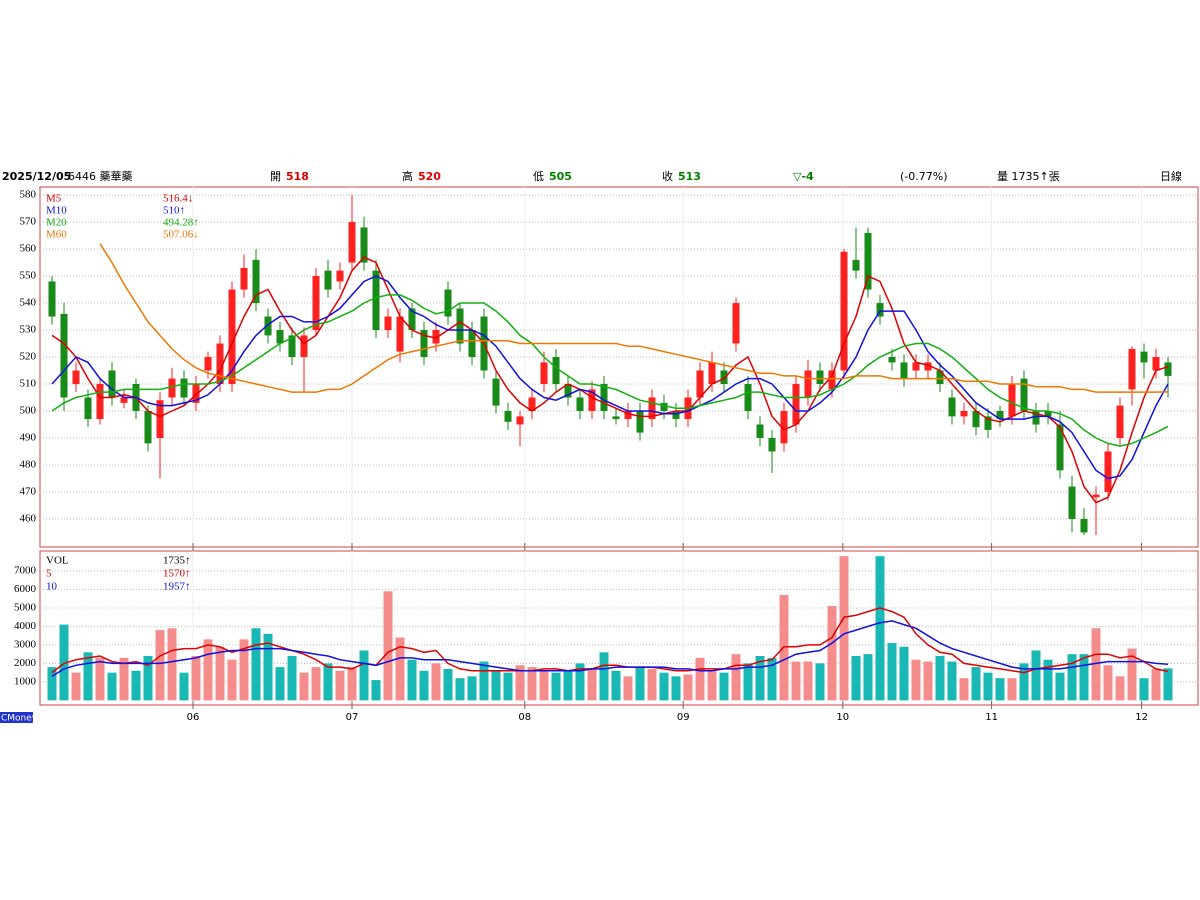 The width and height of the screenshot is (1200, 900). What do you see at coordinates (28, 491) in the screenshot?
I see `y-tick-label: 470` at bounding box center [28, 491].